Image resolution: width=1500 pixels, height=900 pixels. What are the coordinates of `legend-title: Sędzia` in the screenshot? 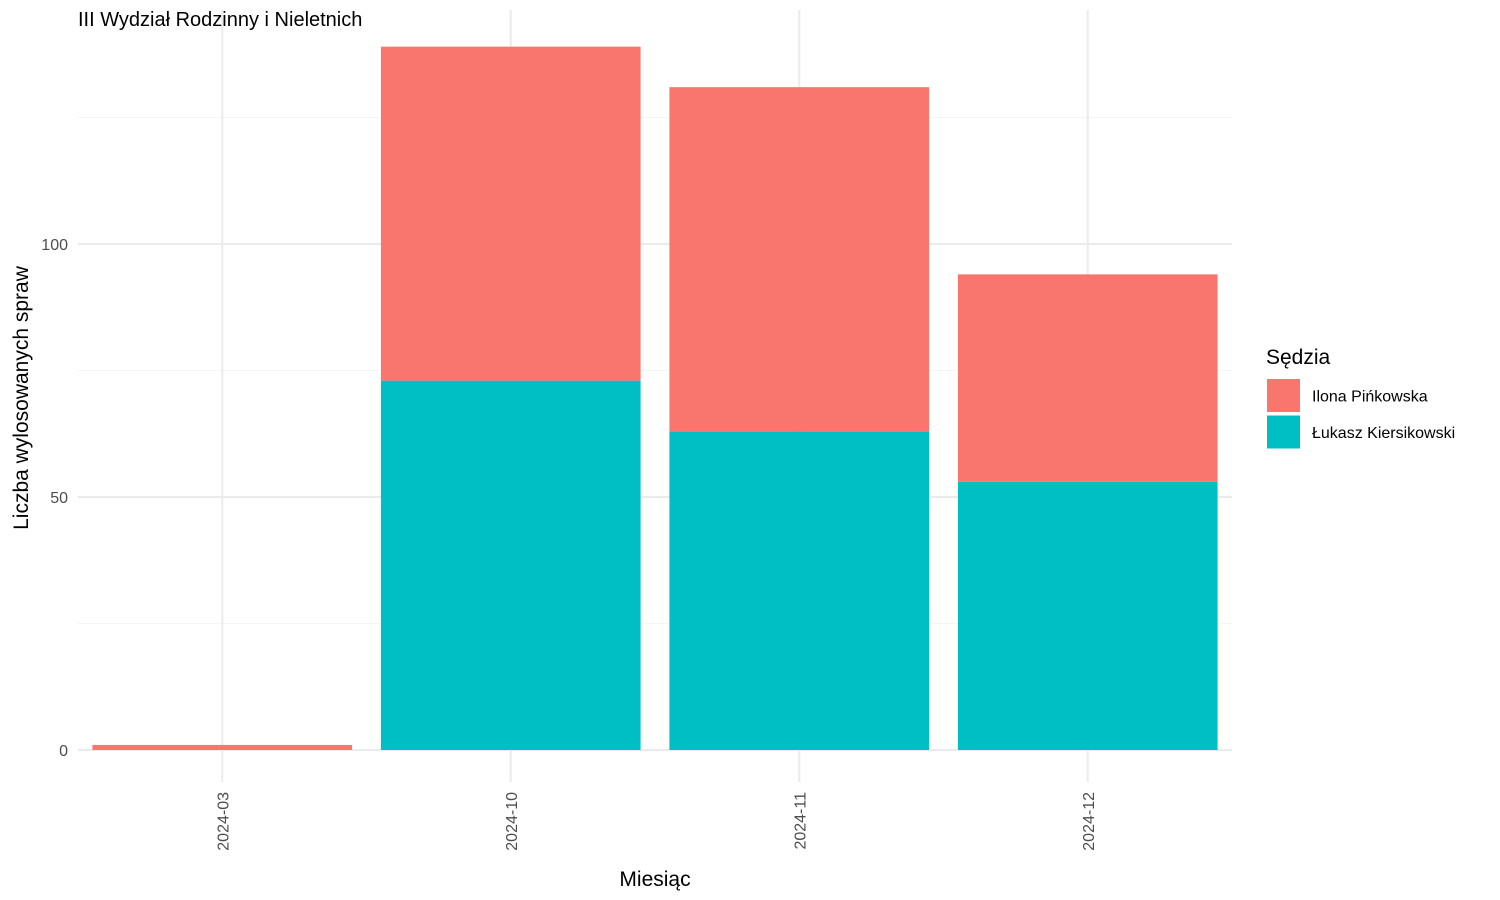 It's located at (1298, 357).